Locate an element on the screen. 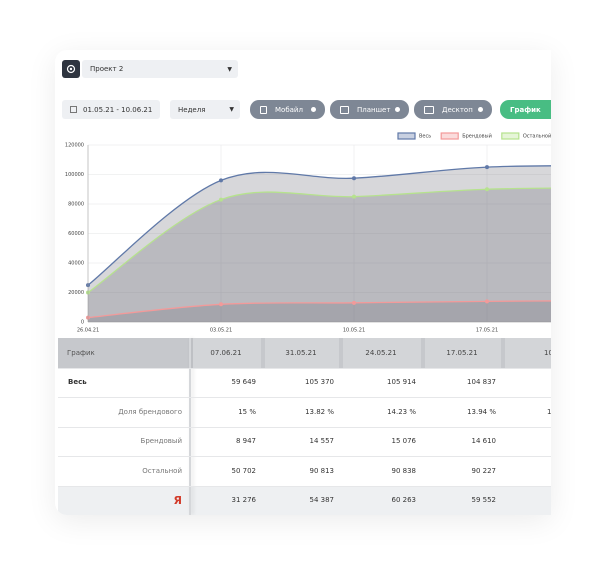 The image size is (604, 569). period-select: Неделя ▼ is located at coordinates (205, 109).